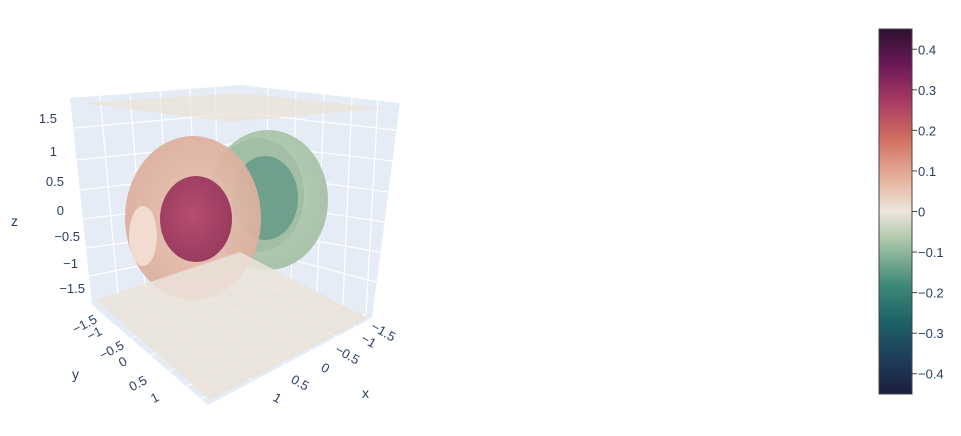  Describe the element at coordinates (122, 361) in the screenshot. I see `y-tick-label: 0` at that location.